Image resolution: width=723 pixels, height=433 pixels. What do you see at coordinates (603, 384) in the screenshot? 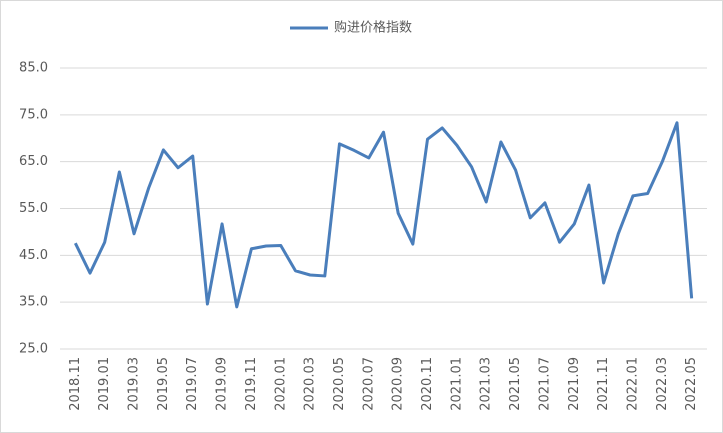
I see `x-tick-label: 2021.11` at bounding box center [603, 384].